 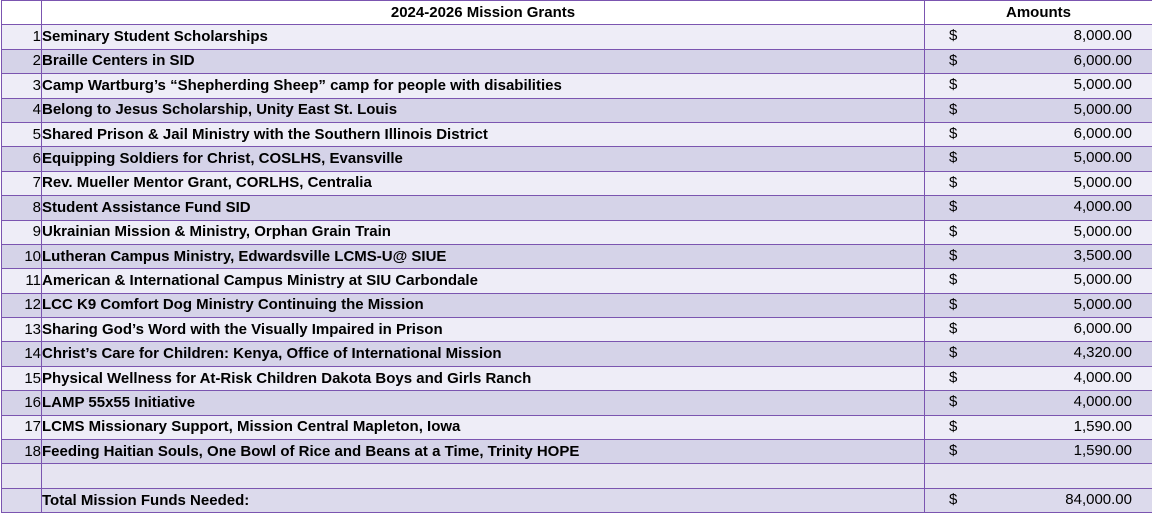 What do you see at coordinates (21, 134) in the screenshot?
I see `row-number: 5` at bounding box center [21, 134].